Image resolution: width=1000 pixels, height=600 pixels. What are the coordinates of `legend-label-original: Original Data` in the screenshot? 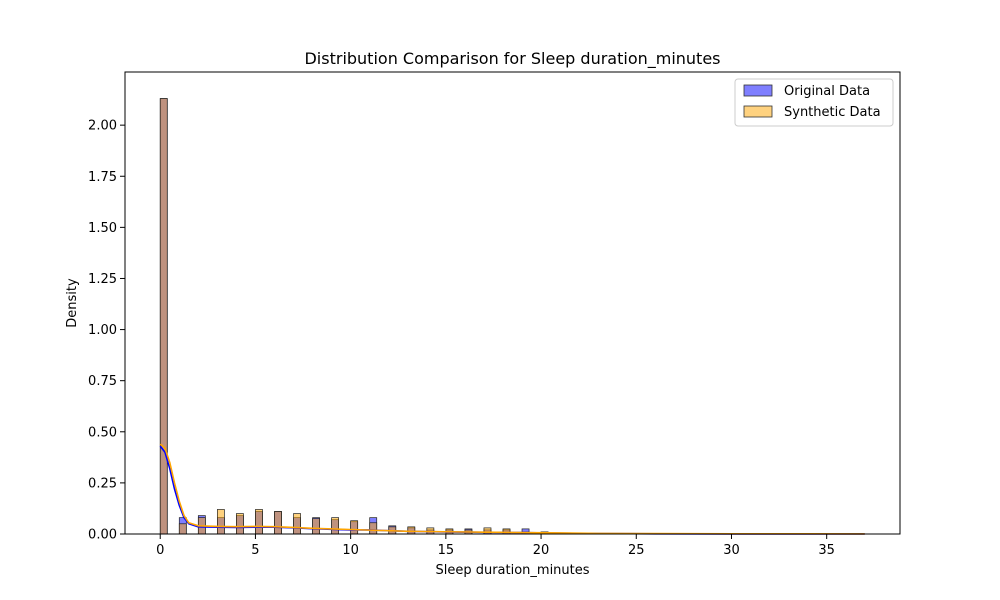 It's located at (827, 91).